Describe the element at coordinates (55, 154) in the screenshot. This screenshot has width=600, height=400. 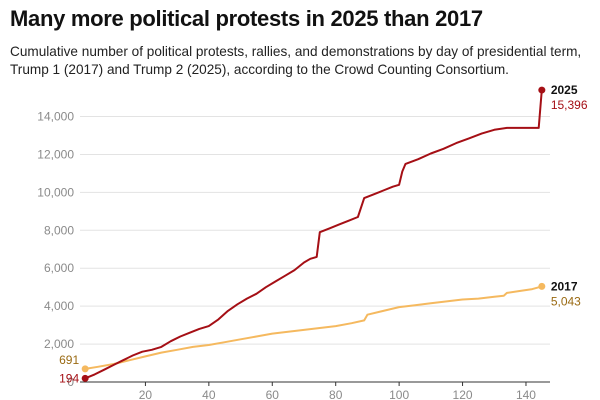
I see `y-tick-label: 12,000` at that location.